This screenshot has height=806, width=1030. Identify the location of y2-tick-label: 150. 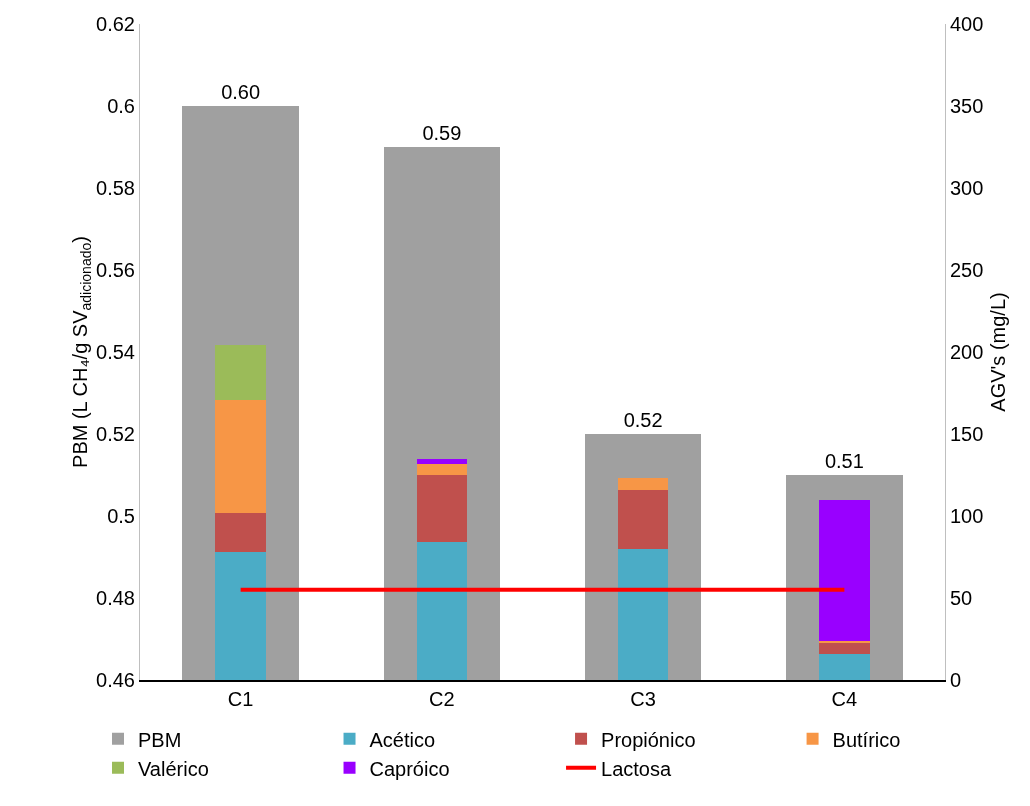
(967, 434).